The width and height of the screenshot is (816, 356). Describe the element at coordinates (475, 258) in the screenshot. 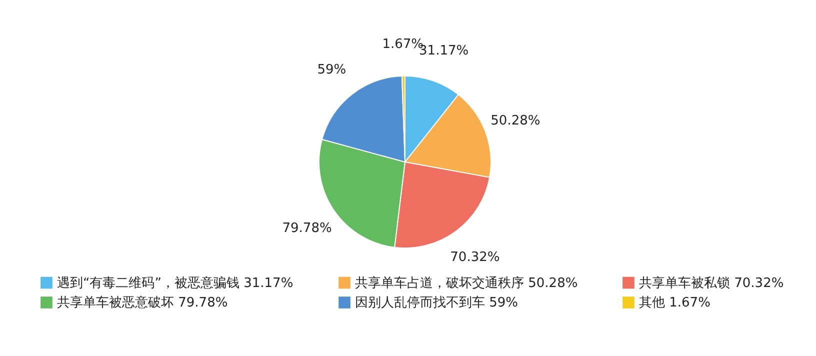

I see `data-label: 70.32%` at that location.